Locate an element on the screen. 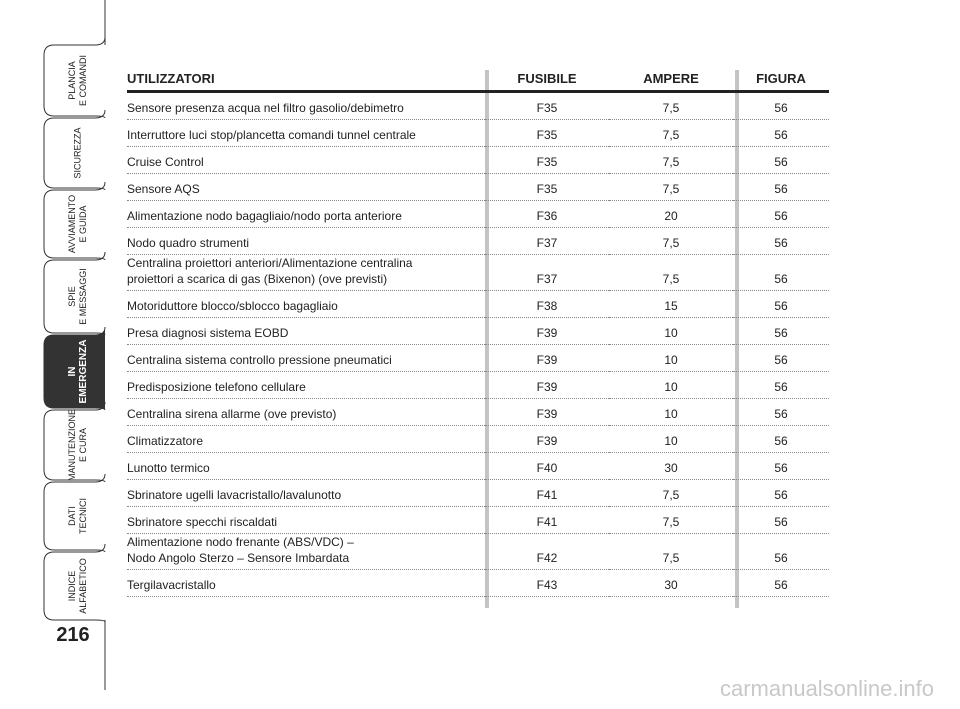 This screenshot has height=709, width=960. tab-label: E MESSAGGI is located at coordinates (83, 296).